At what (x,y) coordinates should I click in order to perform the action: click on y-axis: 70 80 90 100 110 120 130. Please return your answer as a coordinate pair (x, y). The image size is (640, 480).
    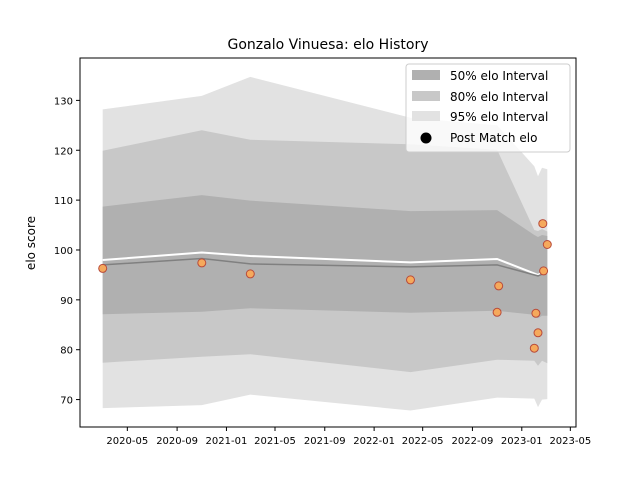
    Looking at the image, I should click on (67, 251).